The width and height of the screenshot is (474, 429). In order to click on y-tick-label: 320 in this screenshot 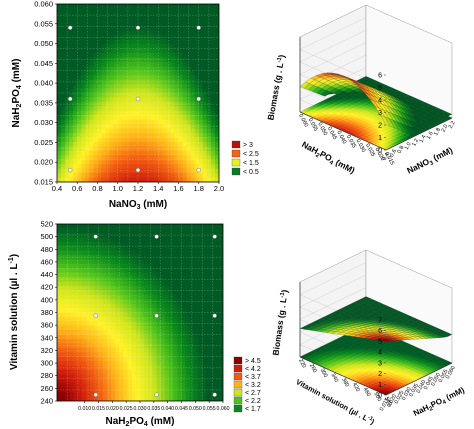, I will do `click(46, 350)`.